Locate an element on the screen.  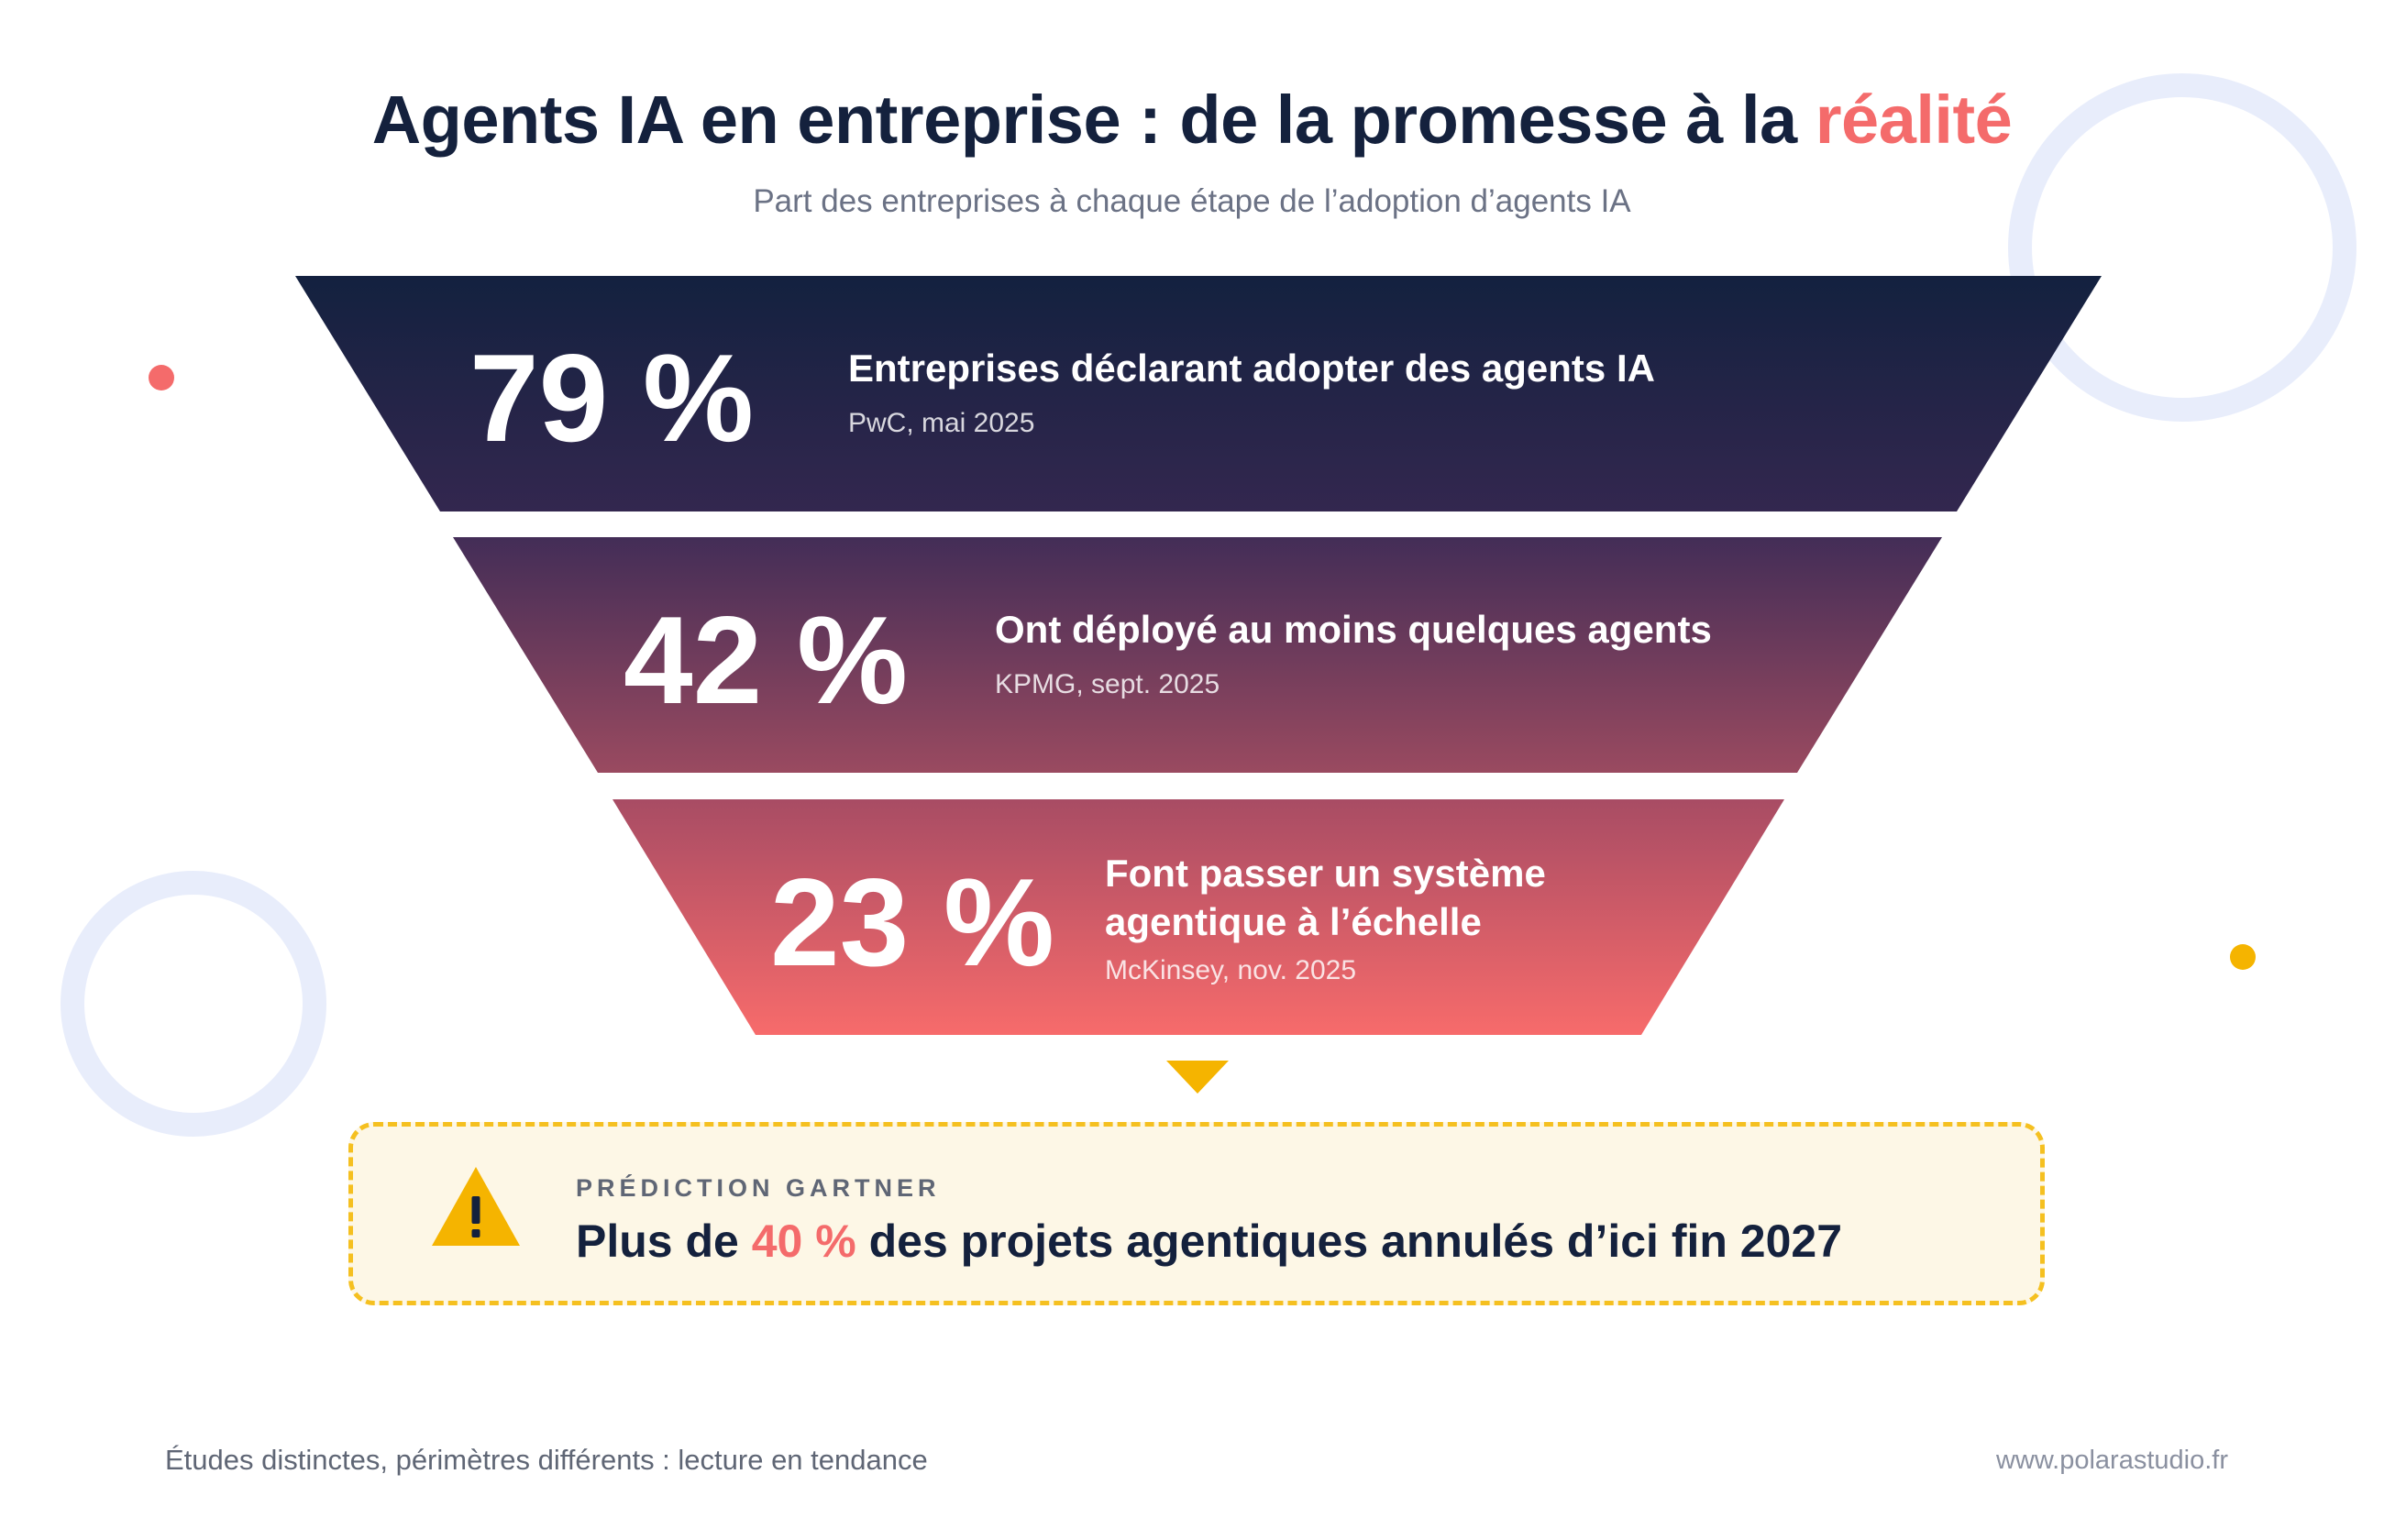
funnel-stage-1-shape is located at coordinates (1198, 394).